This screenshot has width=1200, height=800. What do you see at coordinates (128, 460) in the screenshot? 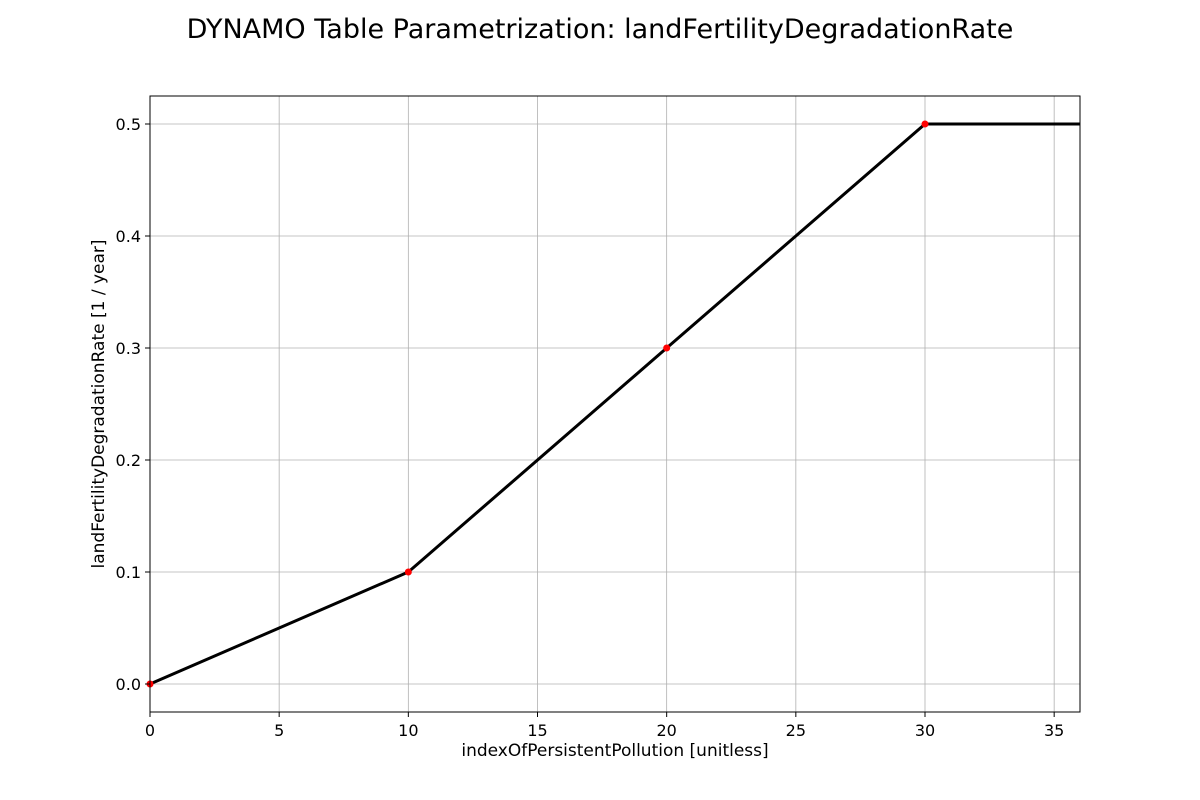
I see `y-tick-label: 0.2` at bounding box center [128, 460].